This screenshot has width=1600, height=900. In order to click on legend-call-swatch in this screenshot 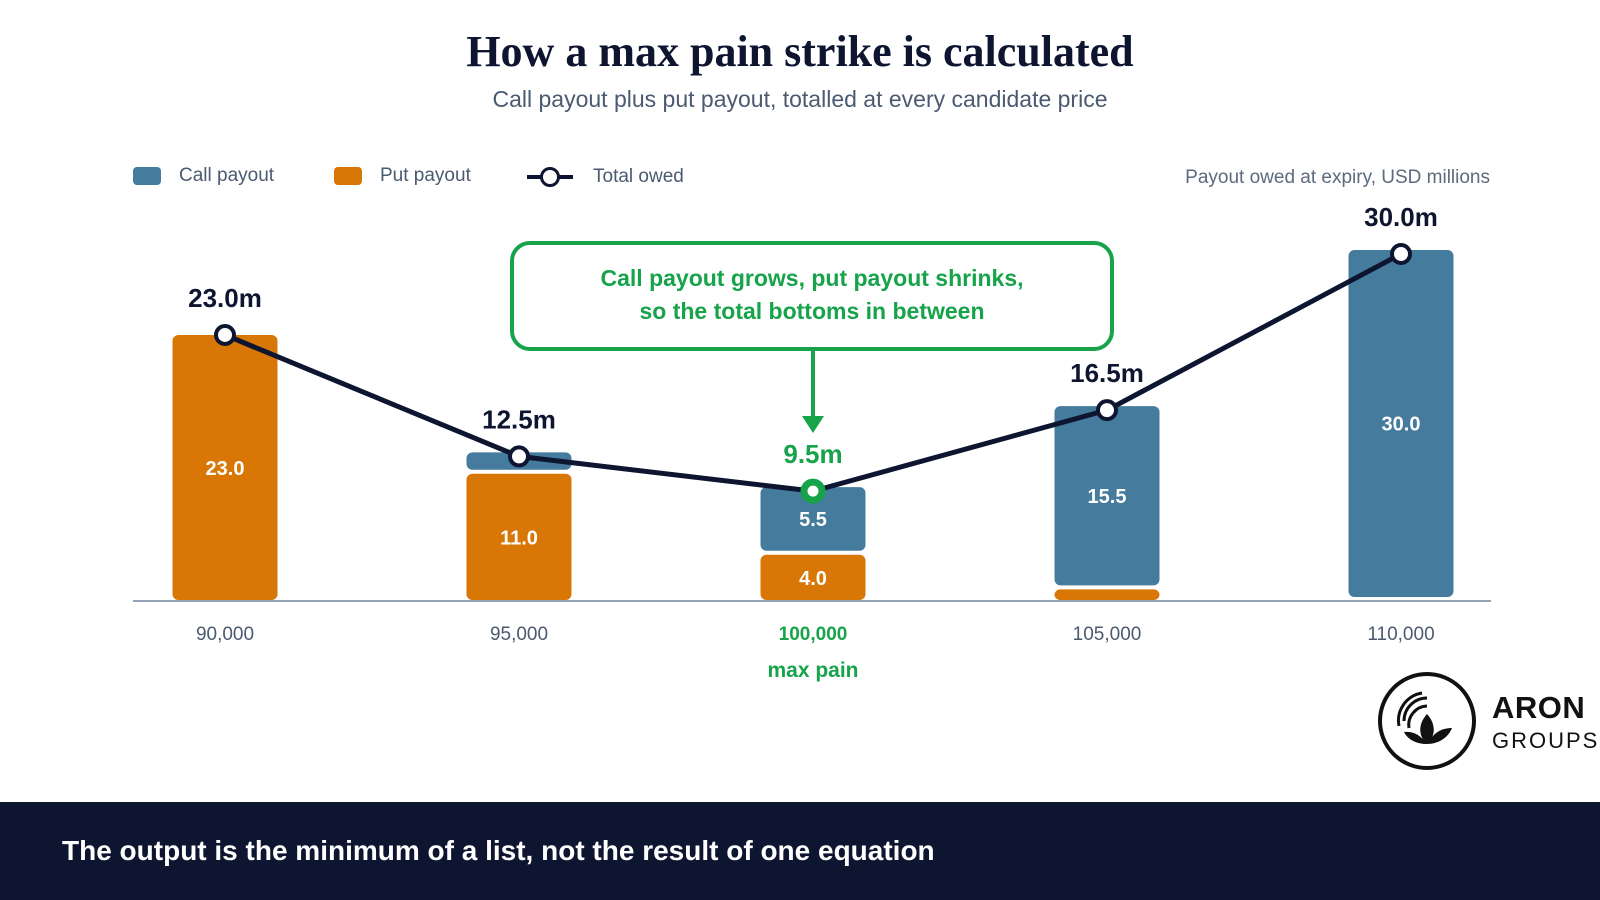, I will do `click(147, 176)`.